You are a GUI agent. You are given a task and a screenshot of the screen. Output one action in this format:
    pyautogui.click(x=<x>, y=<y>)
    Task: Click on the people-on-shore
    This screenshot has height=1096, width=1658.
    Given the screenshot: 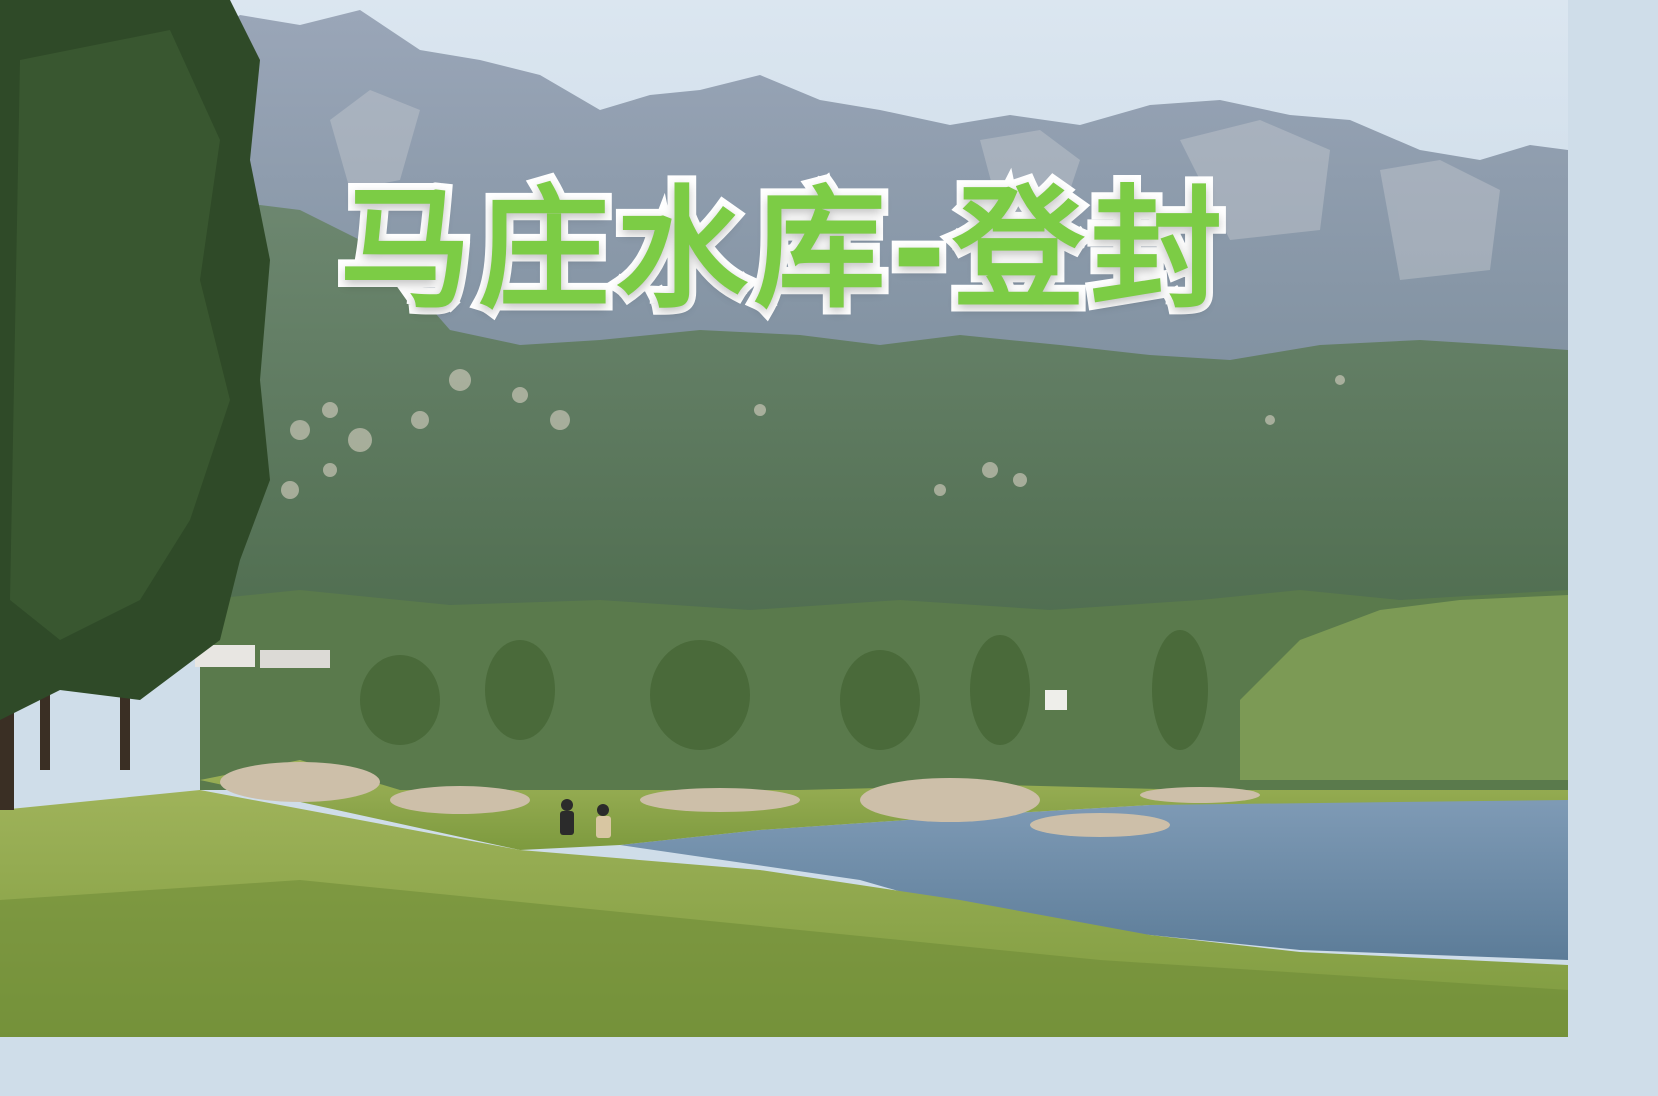 What is the action you would take?
    pyautogui.click(x=585, y=818)
    